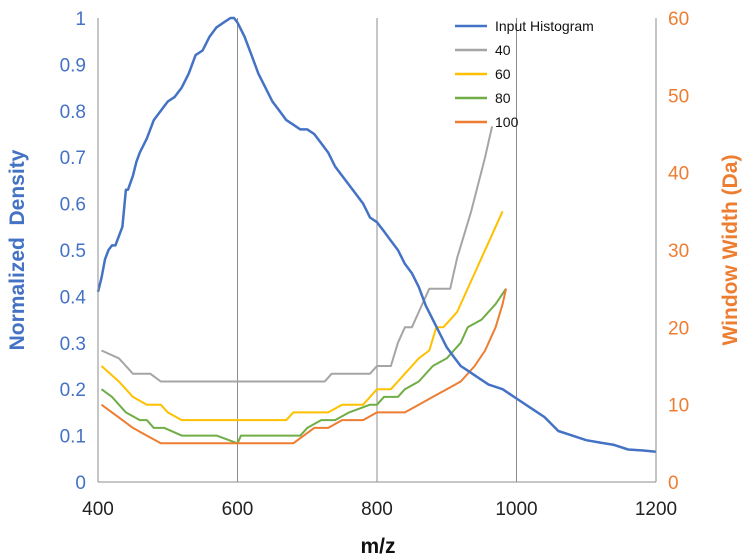  Describe the element at coordinates (73, 297) in the screenshot. I see `left-tick-label: 0.4` at that location.